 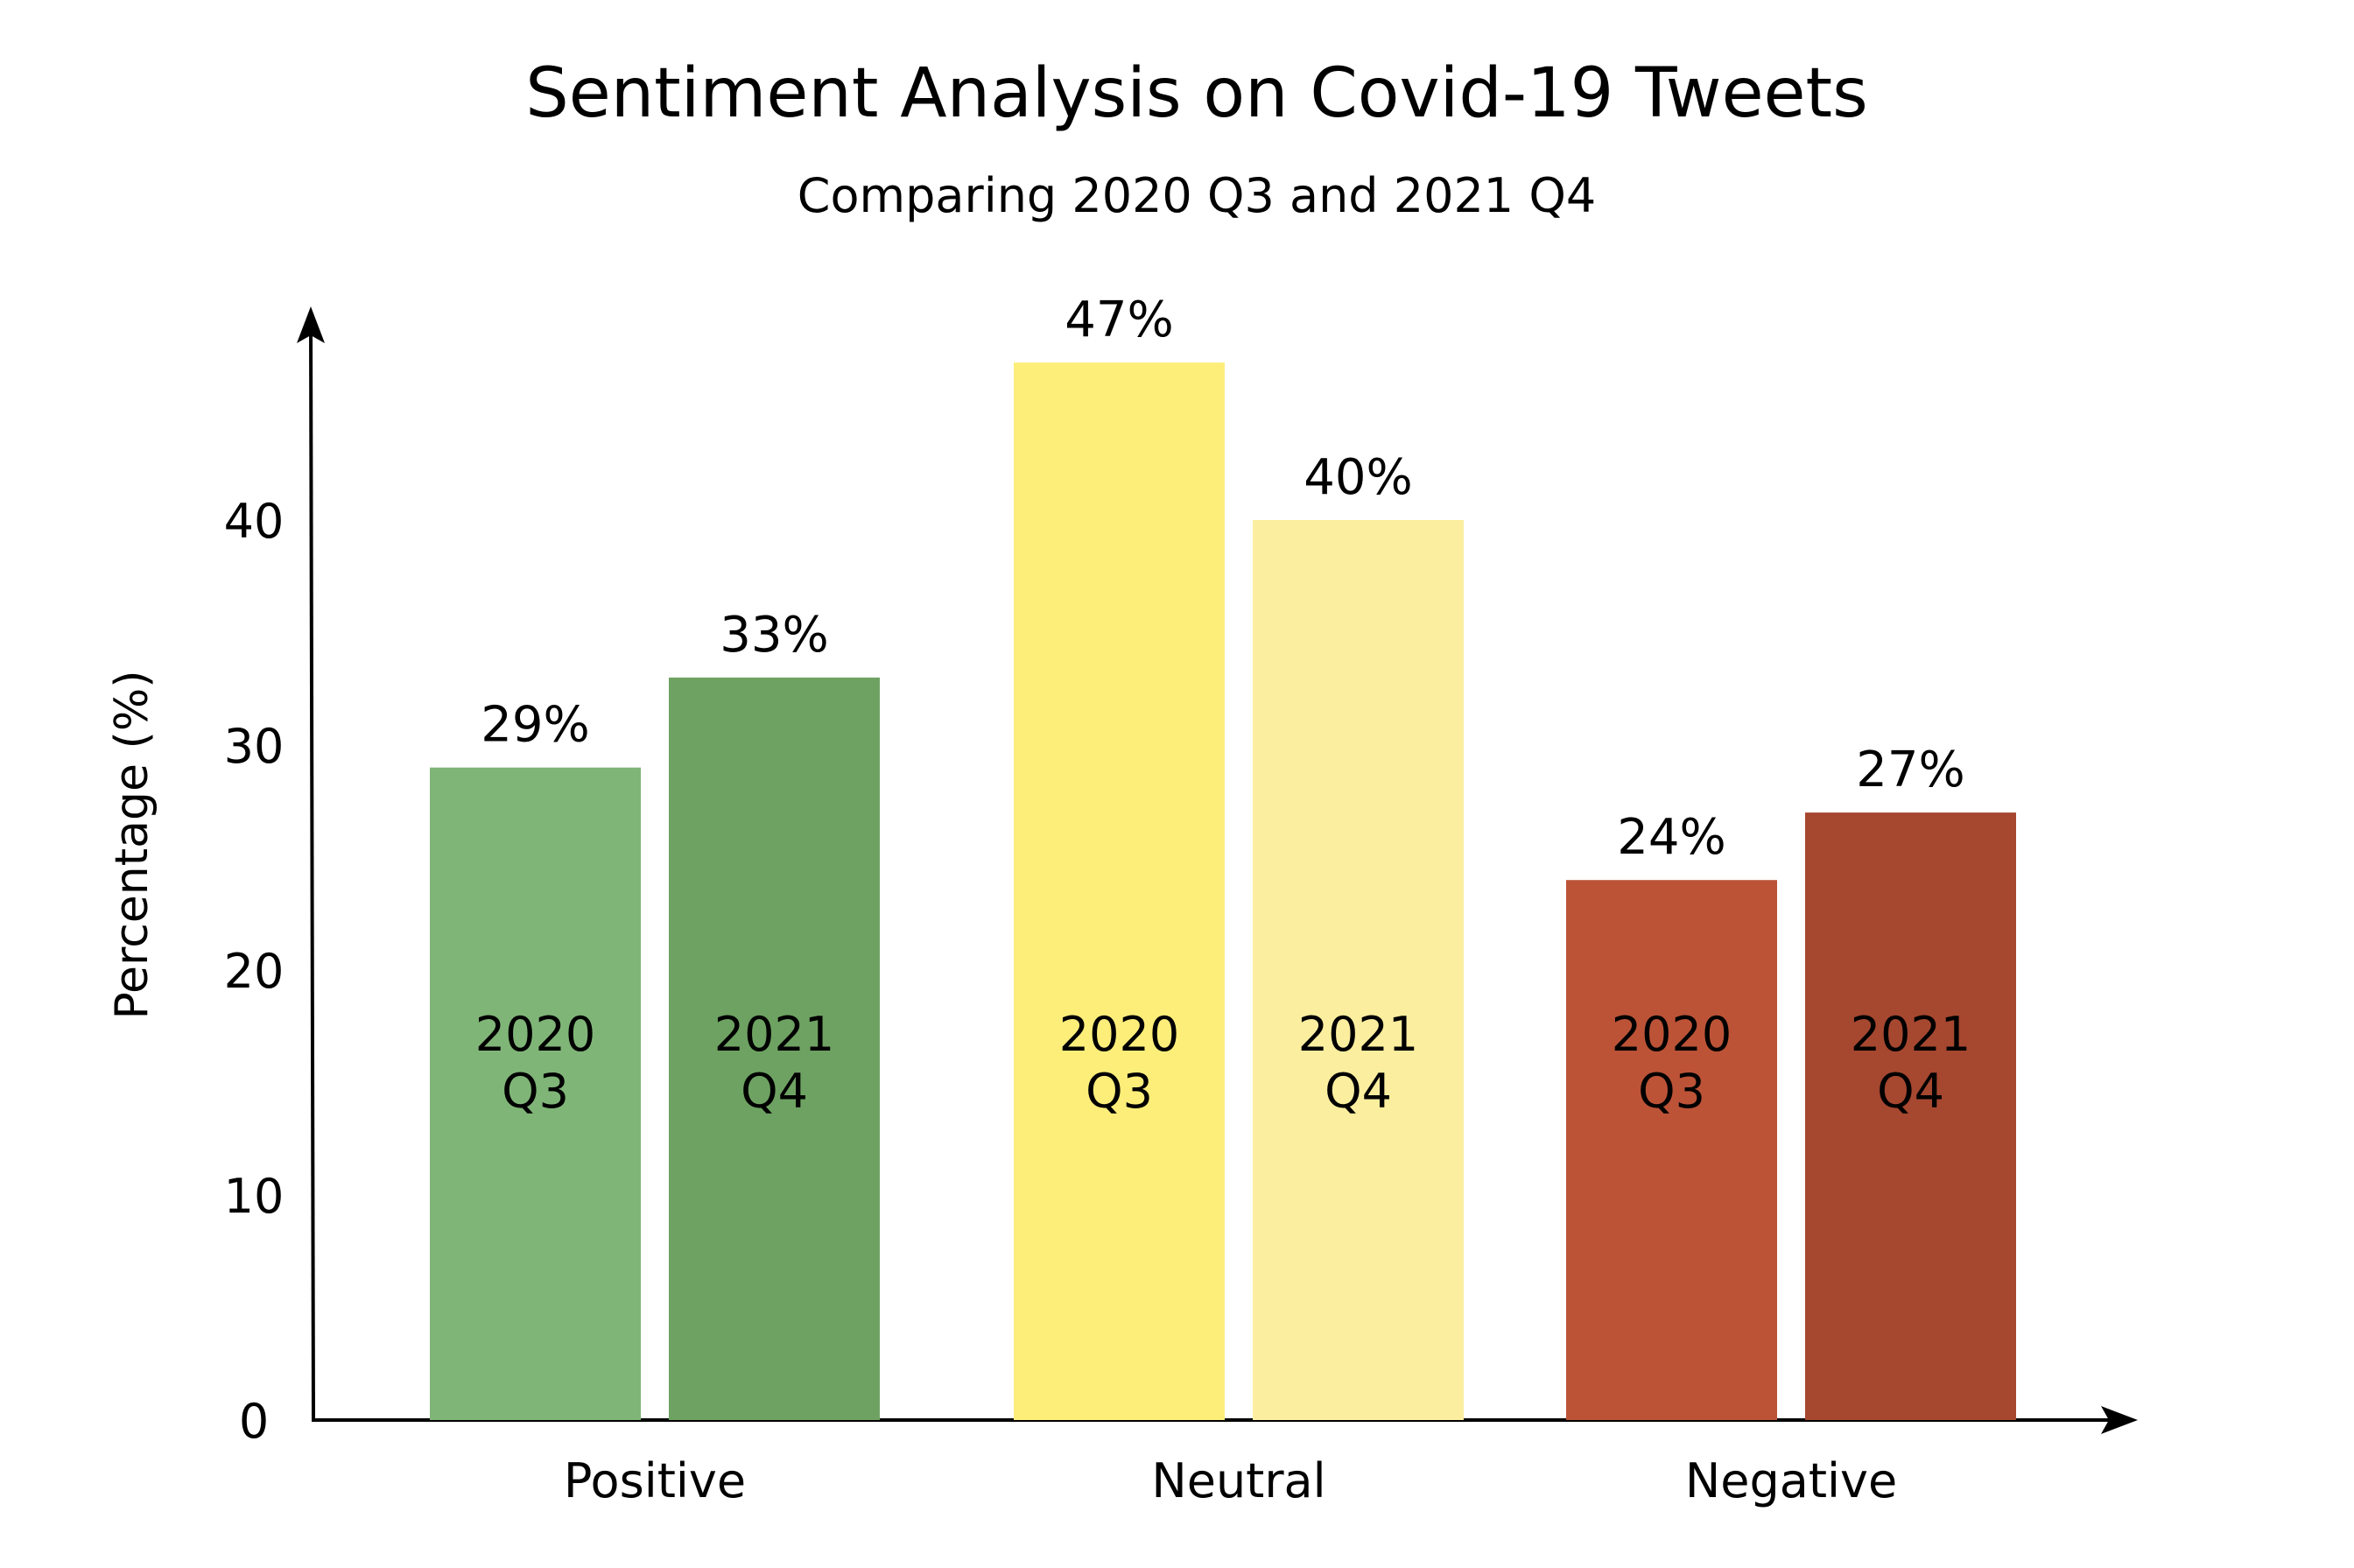 I want to click on category-labels: Positive Neutral Negative, so click(x=1231, y=1481).